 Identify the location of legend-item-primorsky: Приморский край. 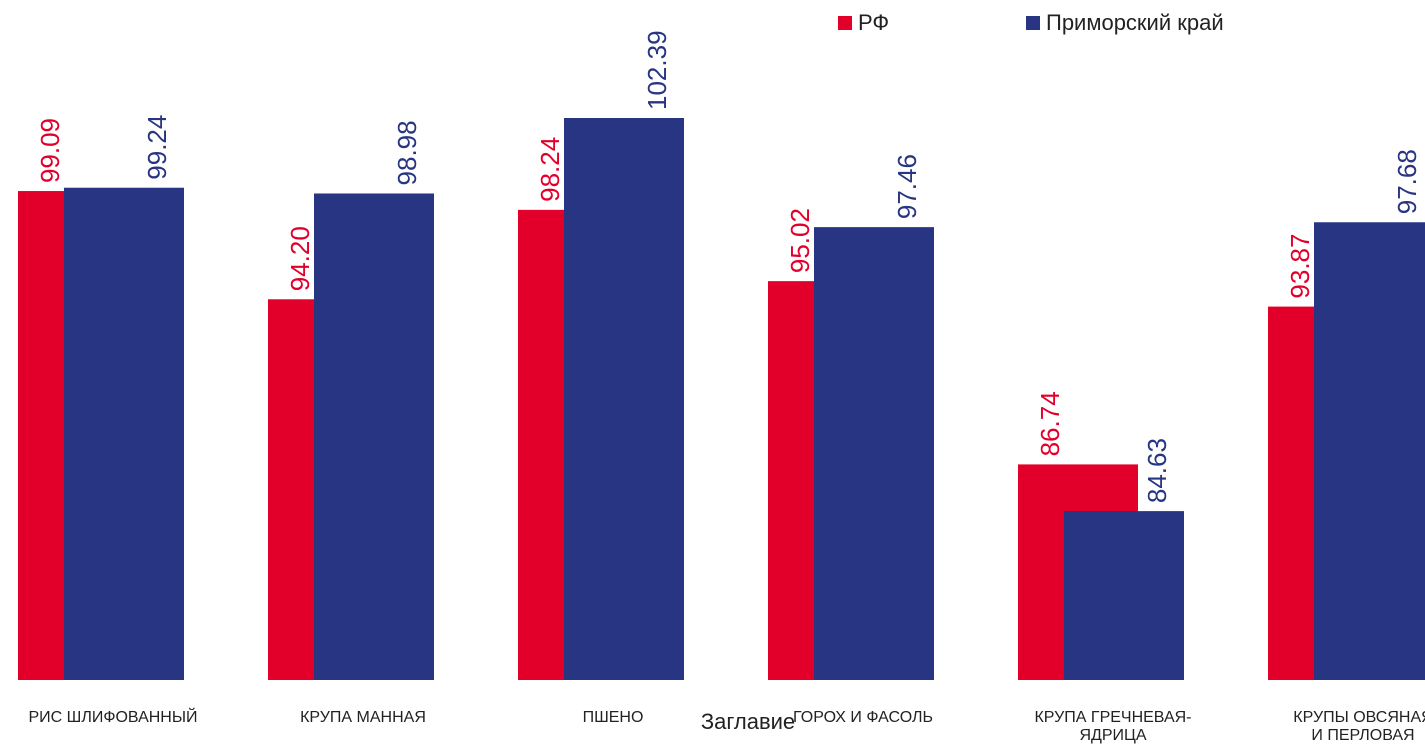
(1125, 23).